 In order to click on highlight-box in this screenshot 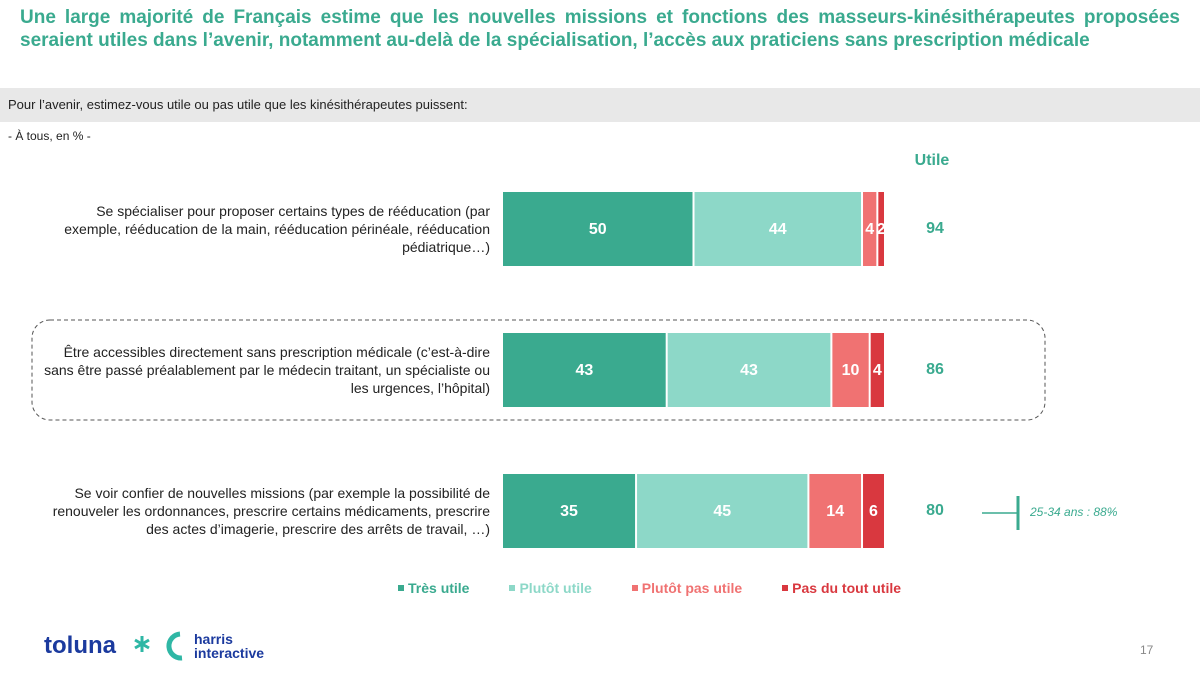, I will do `click(538, 370)`.